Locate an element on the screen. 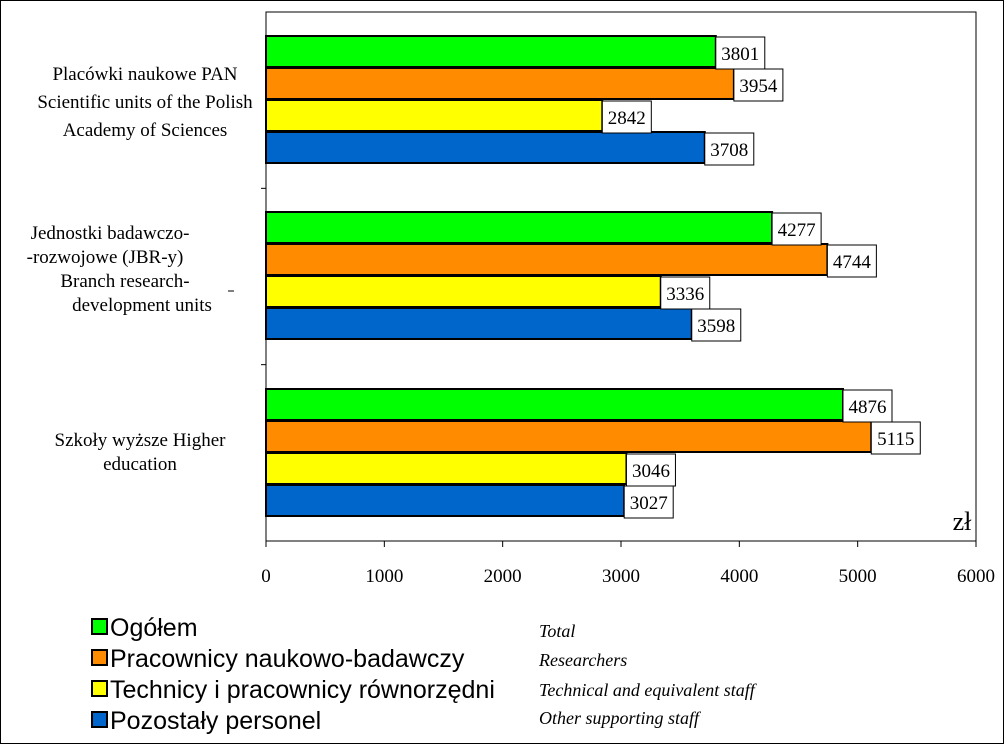 This screenshot has width=1004, height=744. unit-label: zł is located at coordinates (963, 521).